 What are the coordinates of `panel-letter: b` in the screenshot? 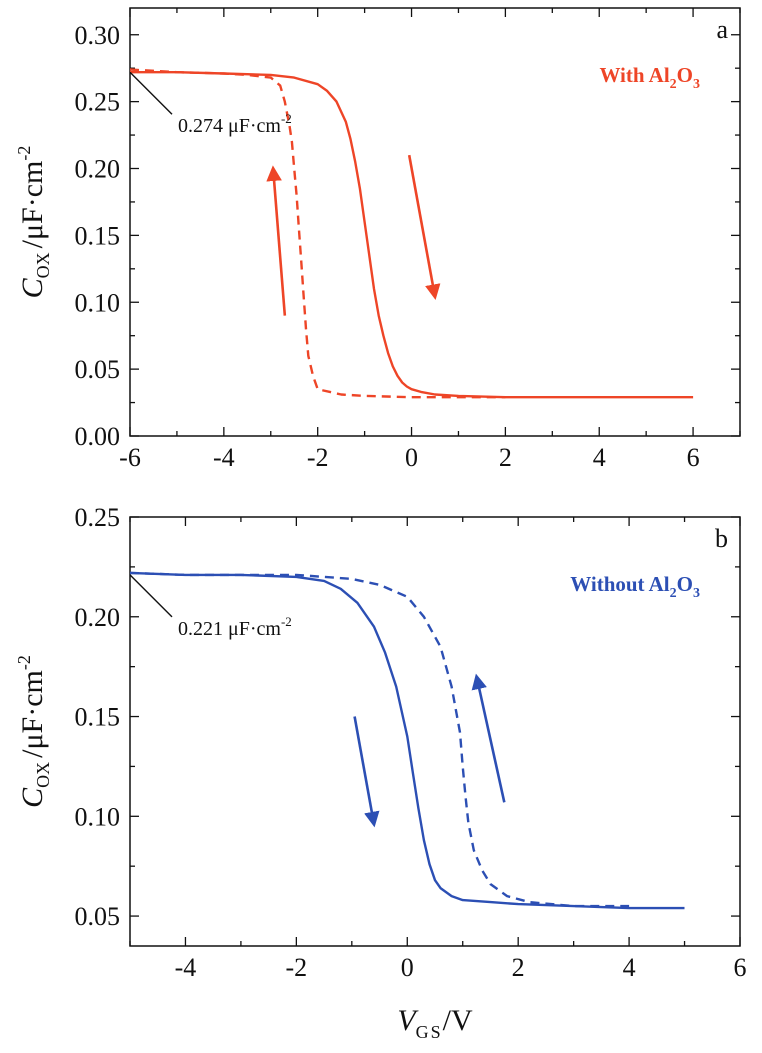 It's located at (721, 538).